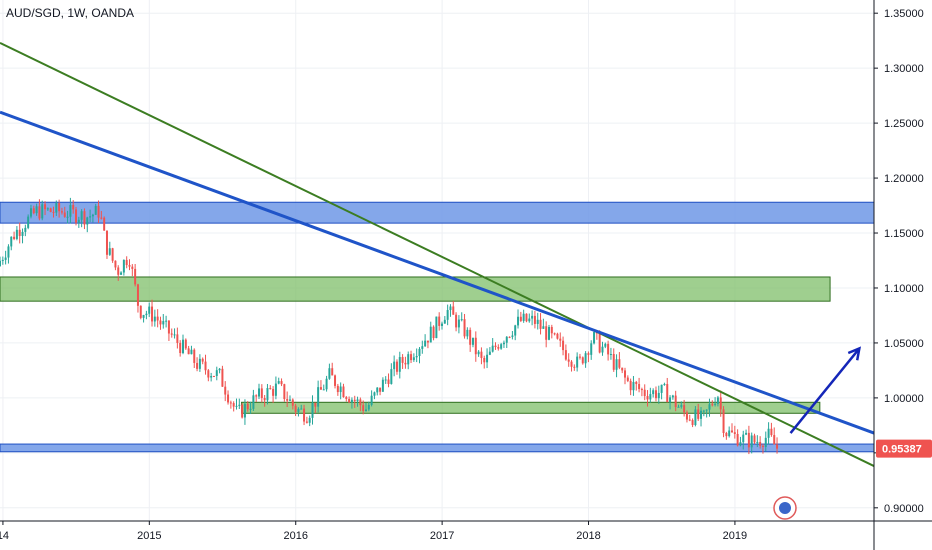 This screenshot has width=932, height=550. Describe the element at coordinates (442, 536) in the screenshot. I see `x-tick-label: 2017` at that location.